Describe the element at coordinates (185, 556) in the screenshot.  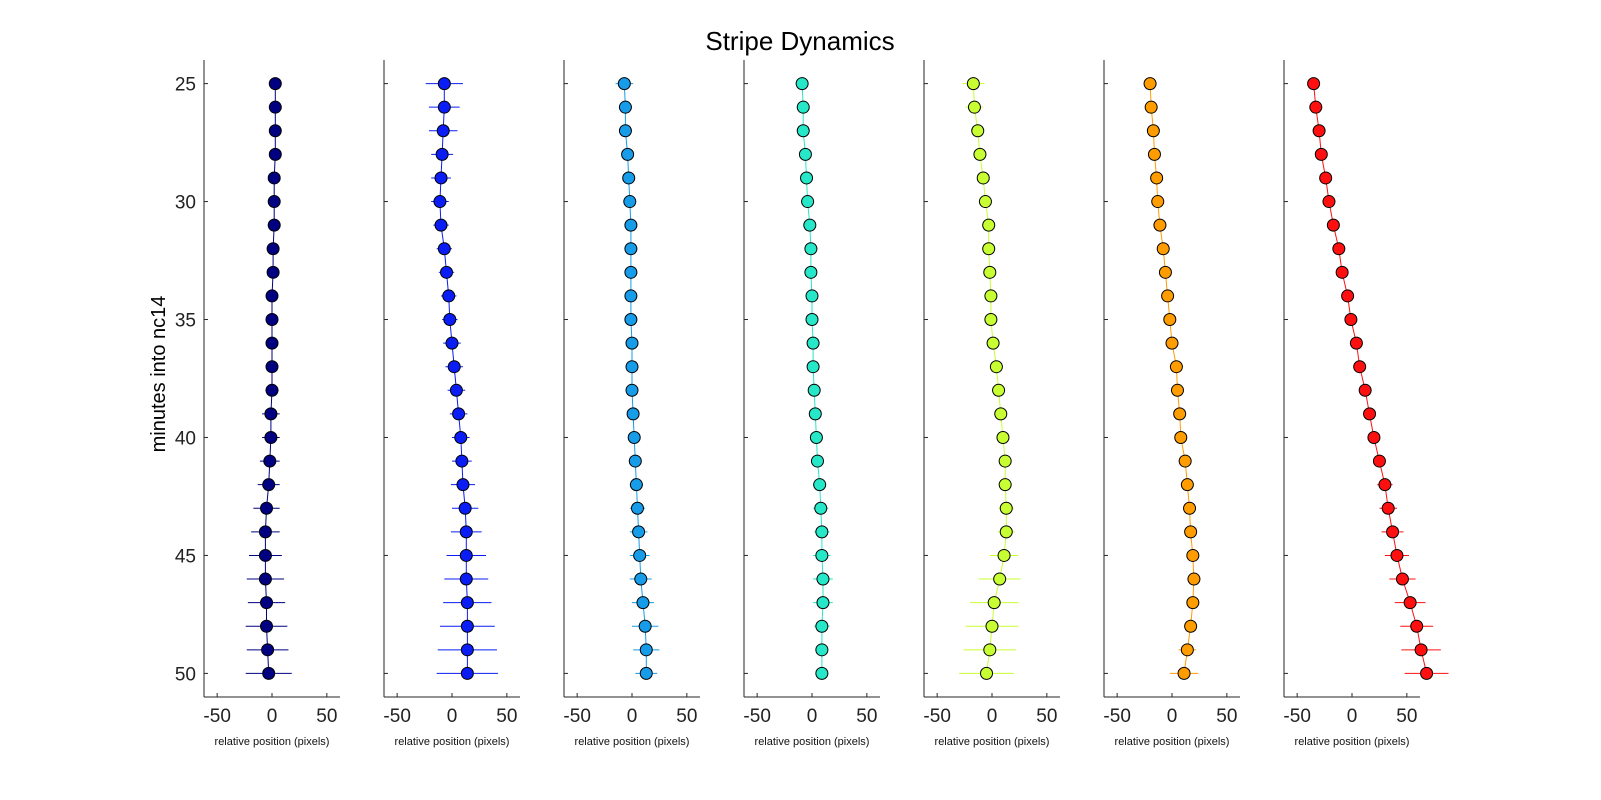
I see `y-tick-label: 45` at that location.